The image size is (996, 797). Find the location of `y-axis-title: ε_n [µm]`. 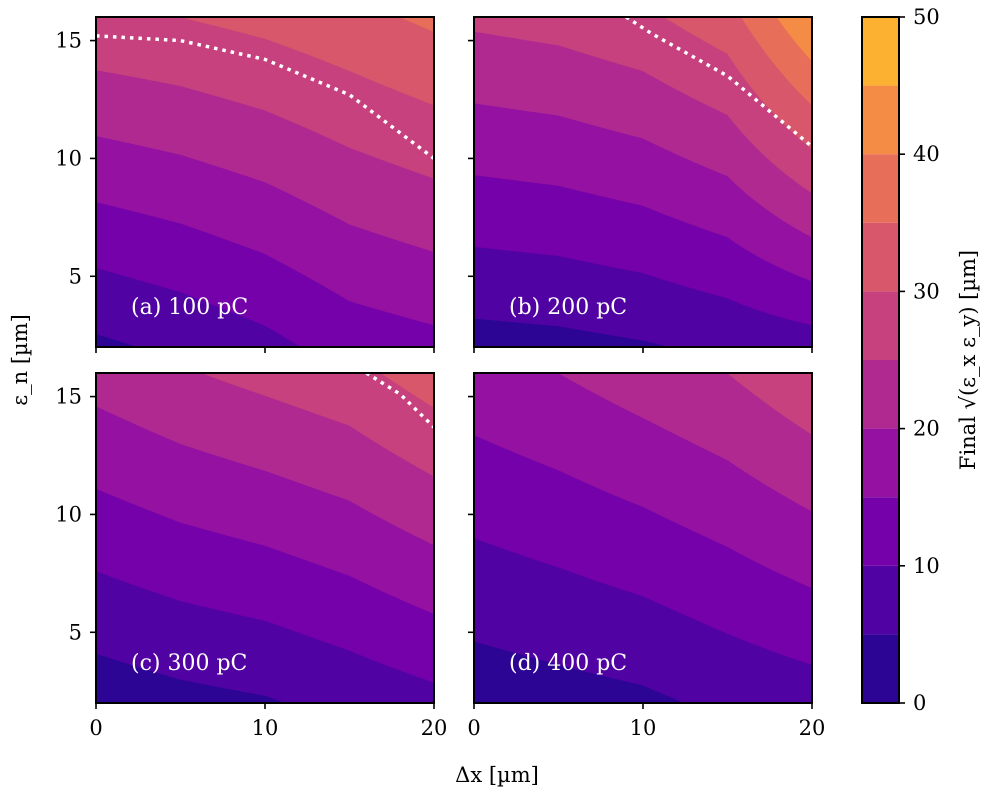

y-axis-title: ε_n [µm] is located at coordinates (20, 360).